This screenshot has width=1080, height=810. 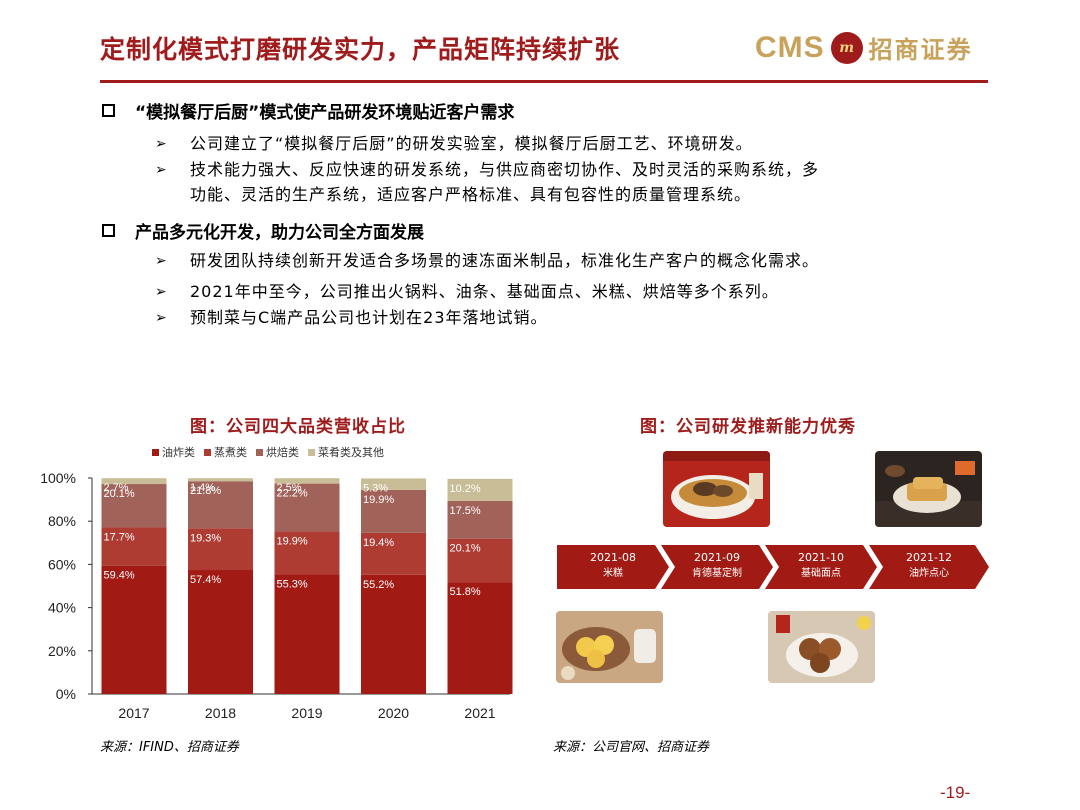 What do you see at coordinates (378, 543) in the screenshot?
I see `data-label: 19.4%` at bounding box center [378, 543].